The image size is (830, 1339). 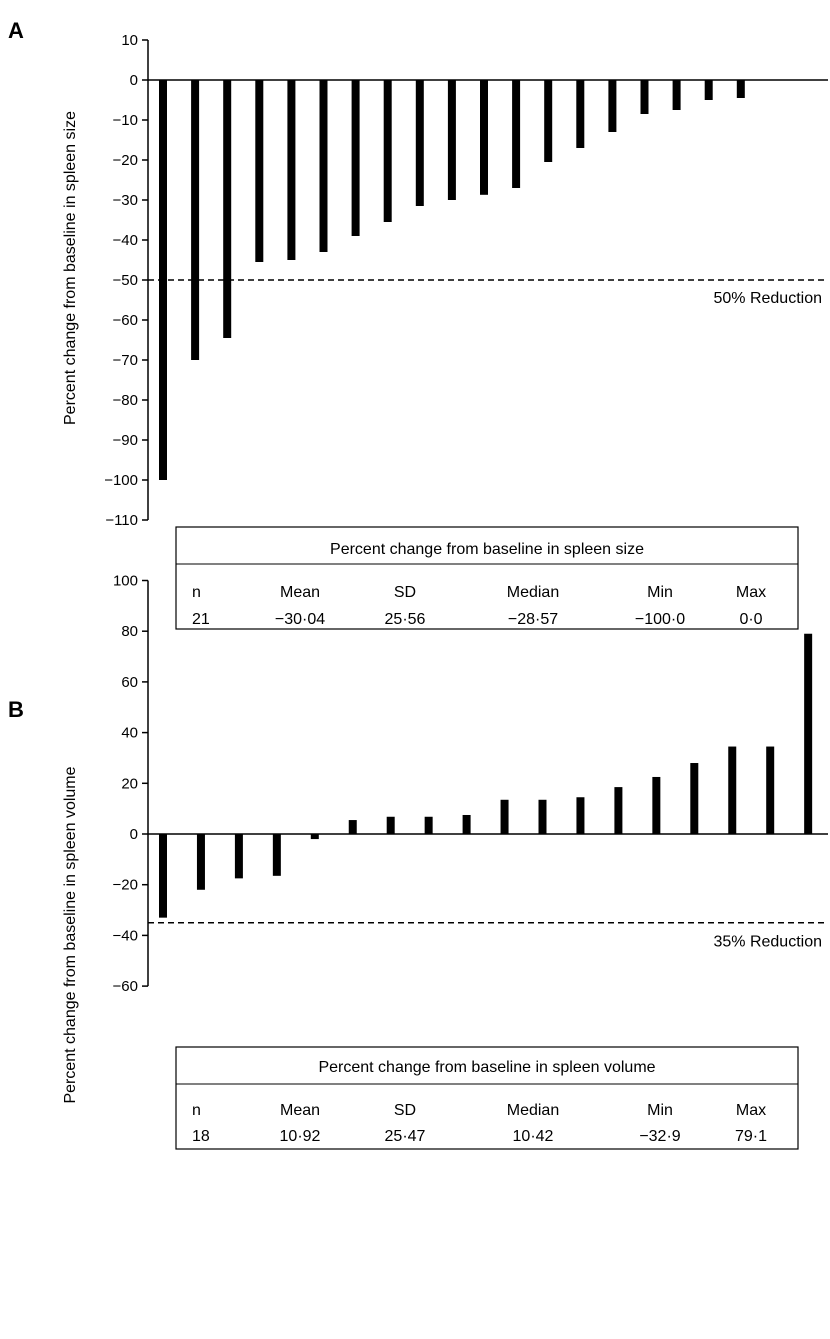 What do you see at coordinates (201, 619) in the screenshot?
I see `stats-value: 21` at bounding box center [201, 619].